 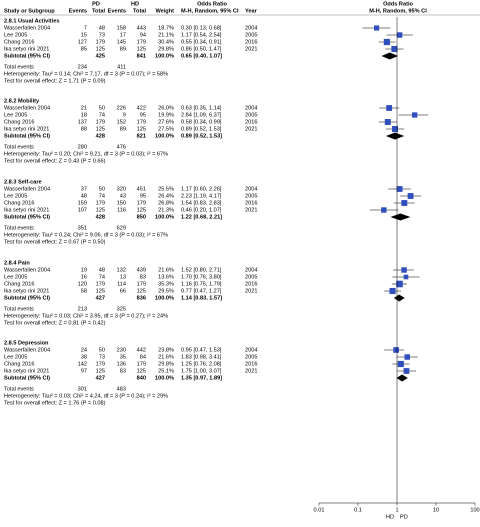 What do you see at coordinates (201, 122) in the screenshot?
I see `odds-ratio-ci: 0.58 [0.34, 0.99]` at bounding box center [201, 122].